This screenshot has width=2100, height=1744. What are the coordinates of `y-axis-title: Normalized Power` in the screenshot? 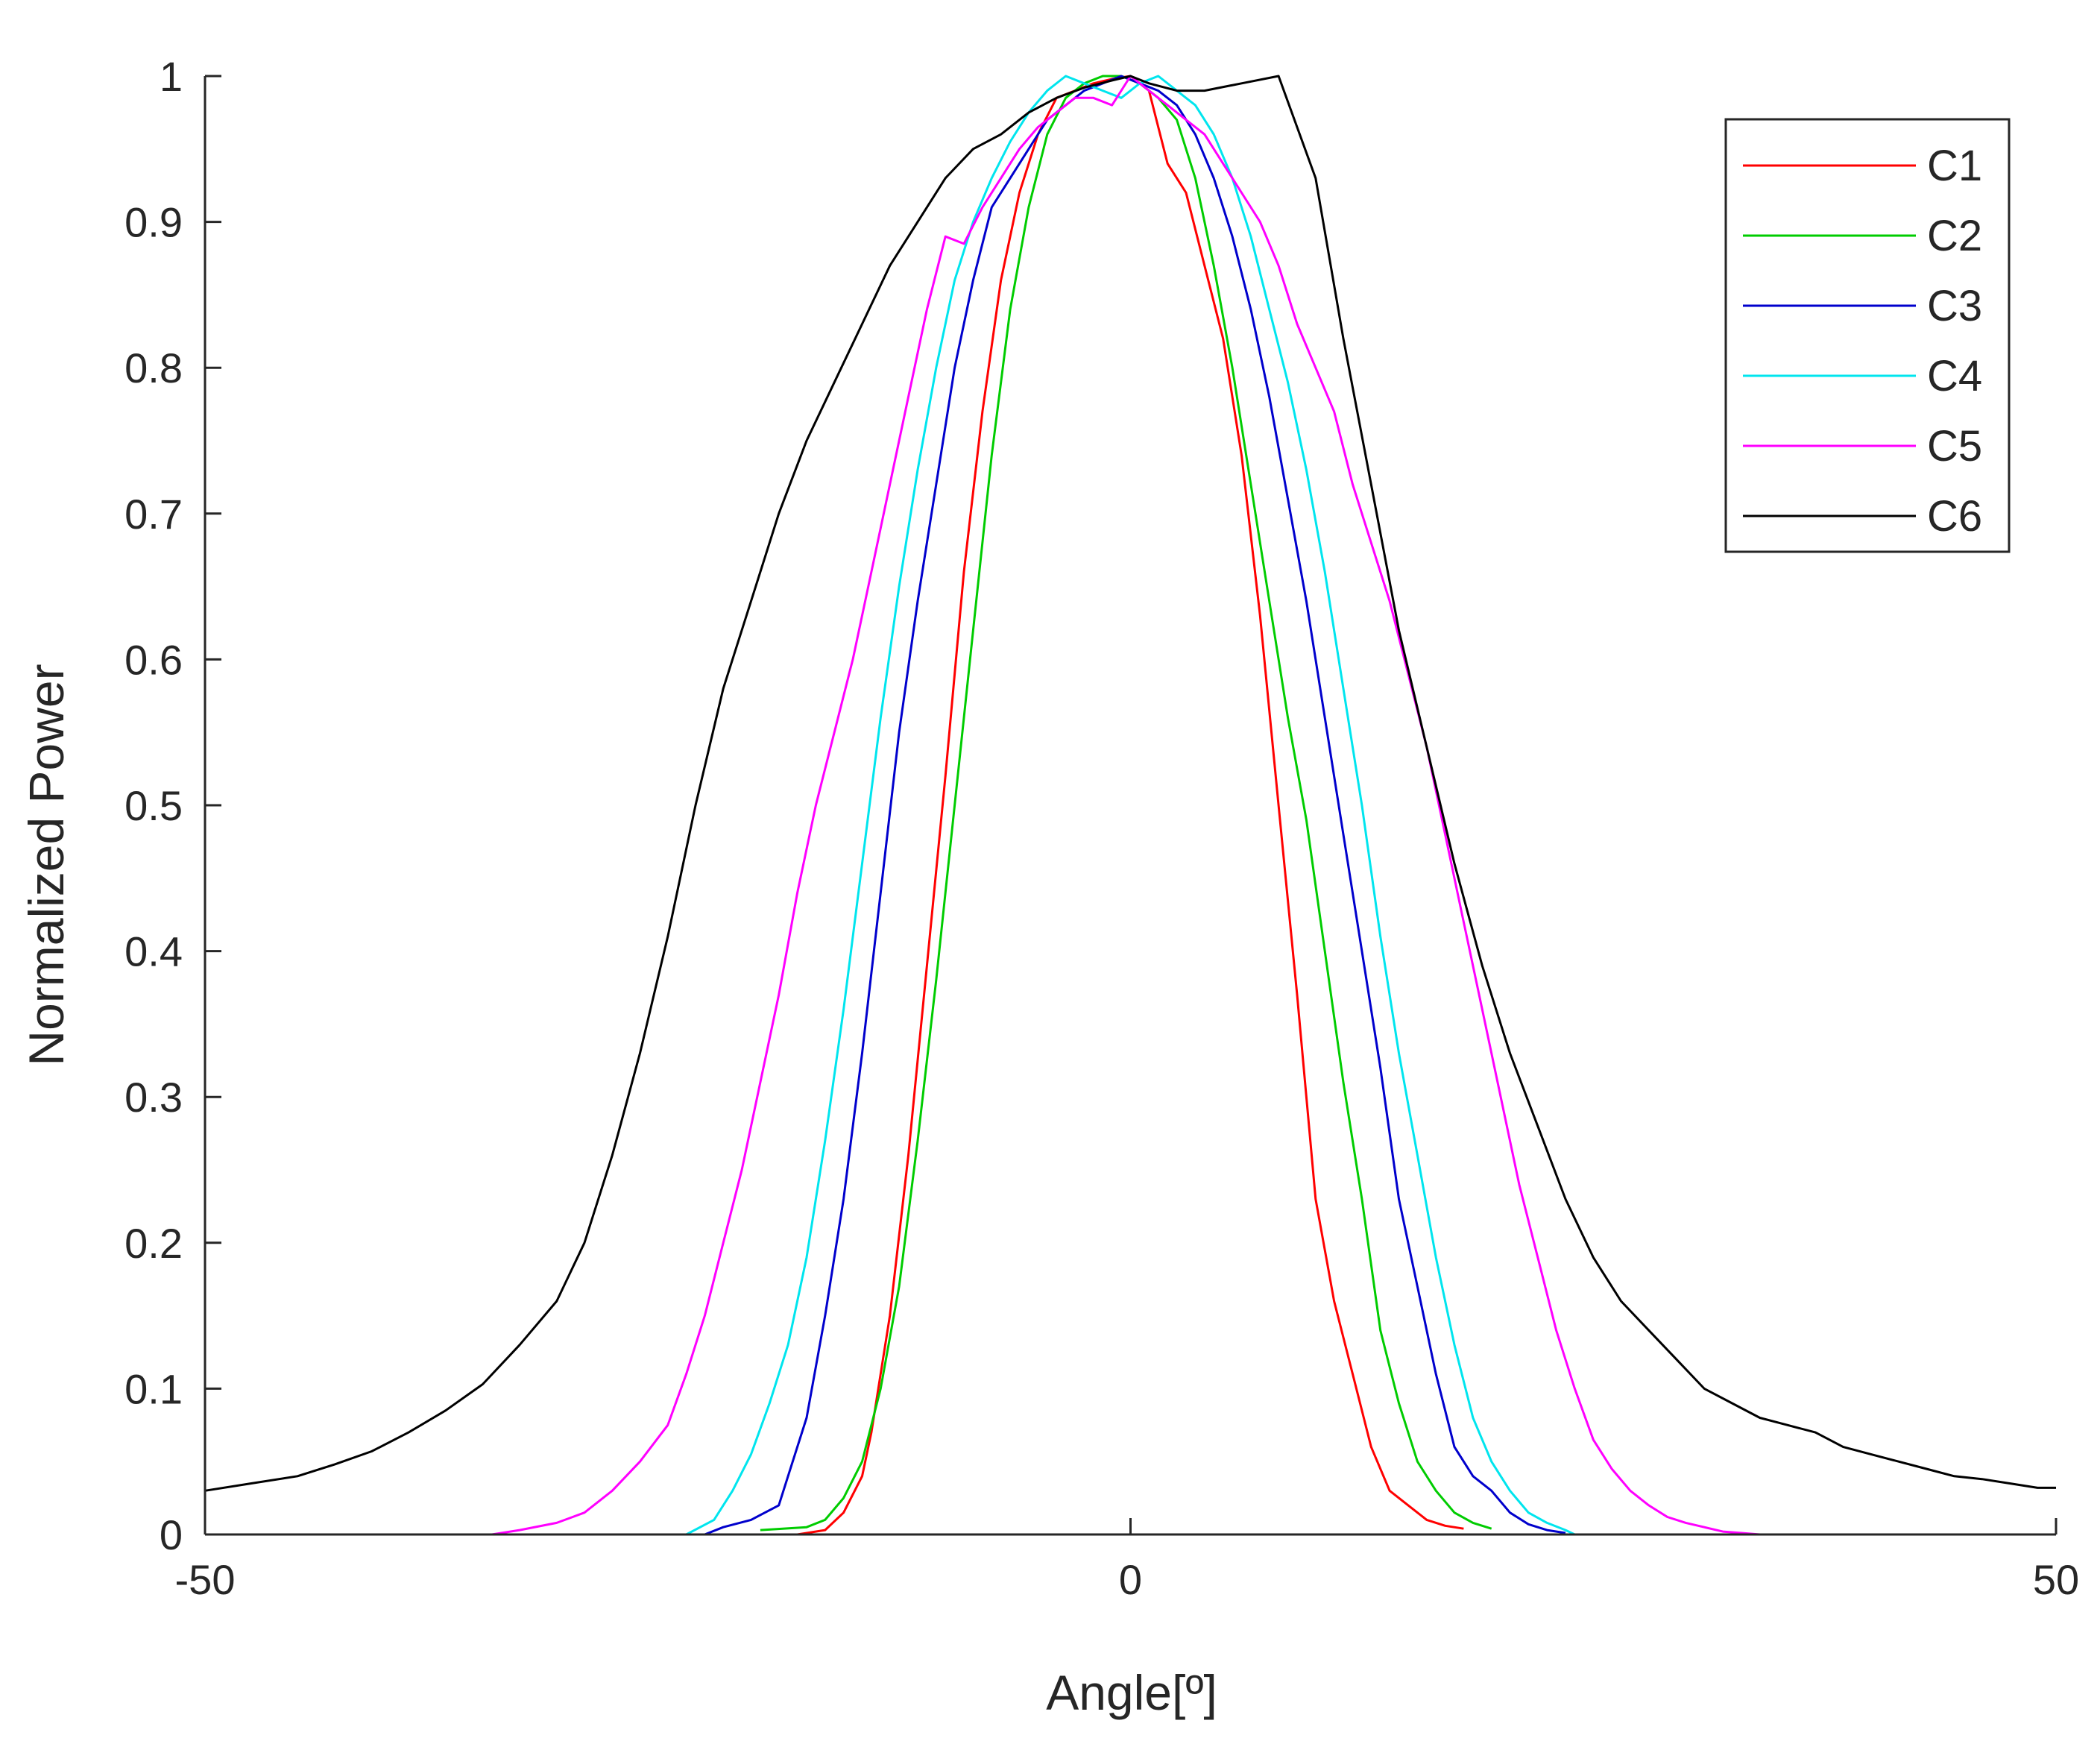 It's located at (46, 864).